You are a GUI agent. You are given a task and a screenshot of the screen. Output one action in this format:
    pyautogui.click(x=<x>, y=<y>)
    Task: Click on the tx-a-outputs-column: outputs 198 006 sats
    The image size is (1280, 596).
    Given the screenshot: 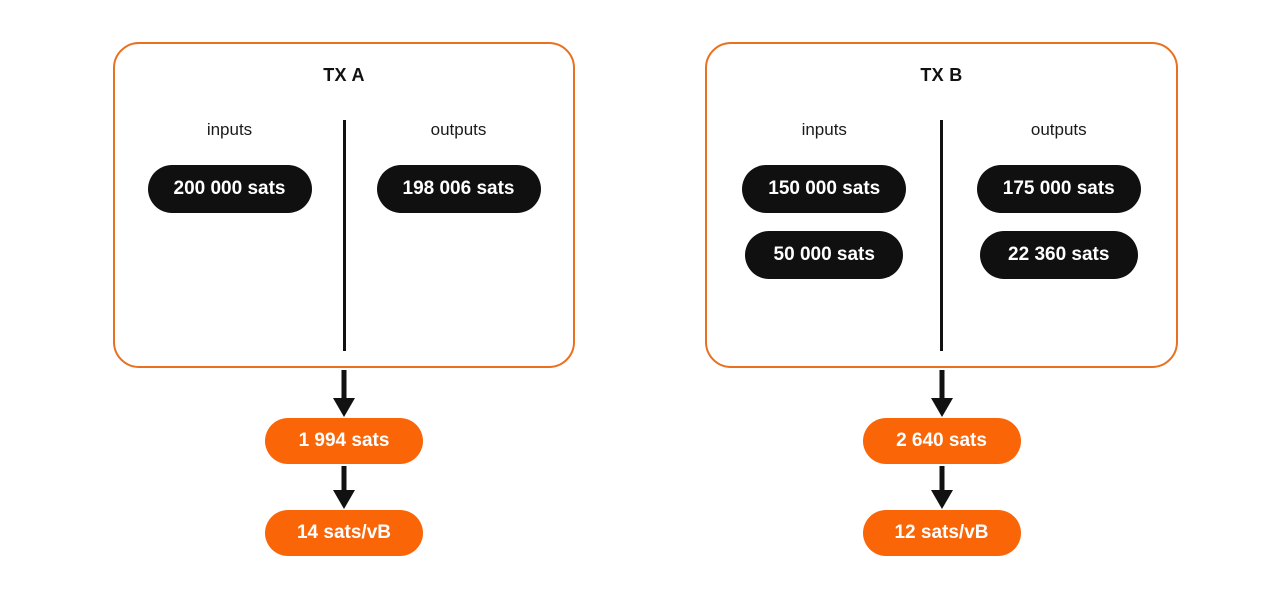 What is the action you would take?
    pyautogui.click(x=458, y=166)
    